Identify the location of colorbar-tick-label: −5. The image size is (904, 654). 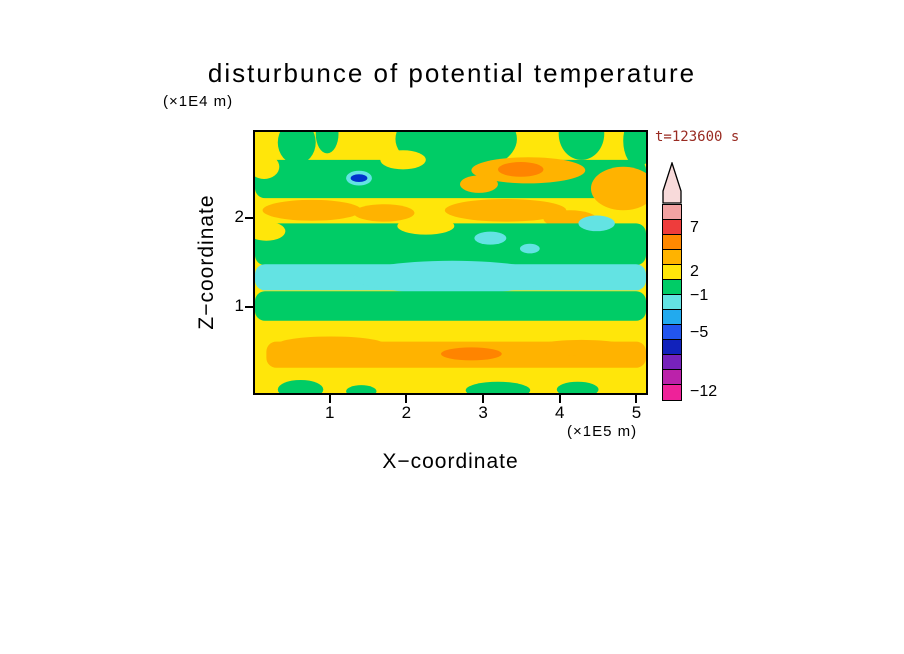
(699, 332).